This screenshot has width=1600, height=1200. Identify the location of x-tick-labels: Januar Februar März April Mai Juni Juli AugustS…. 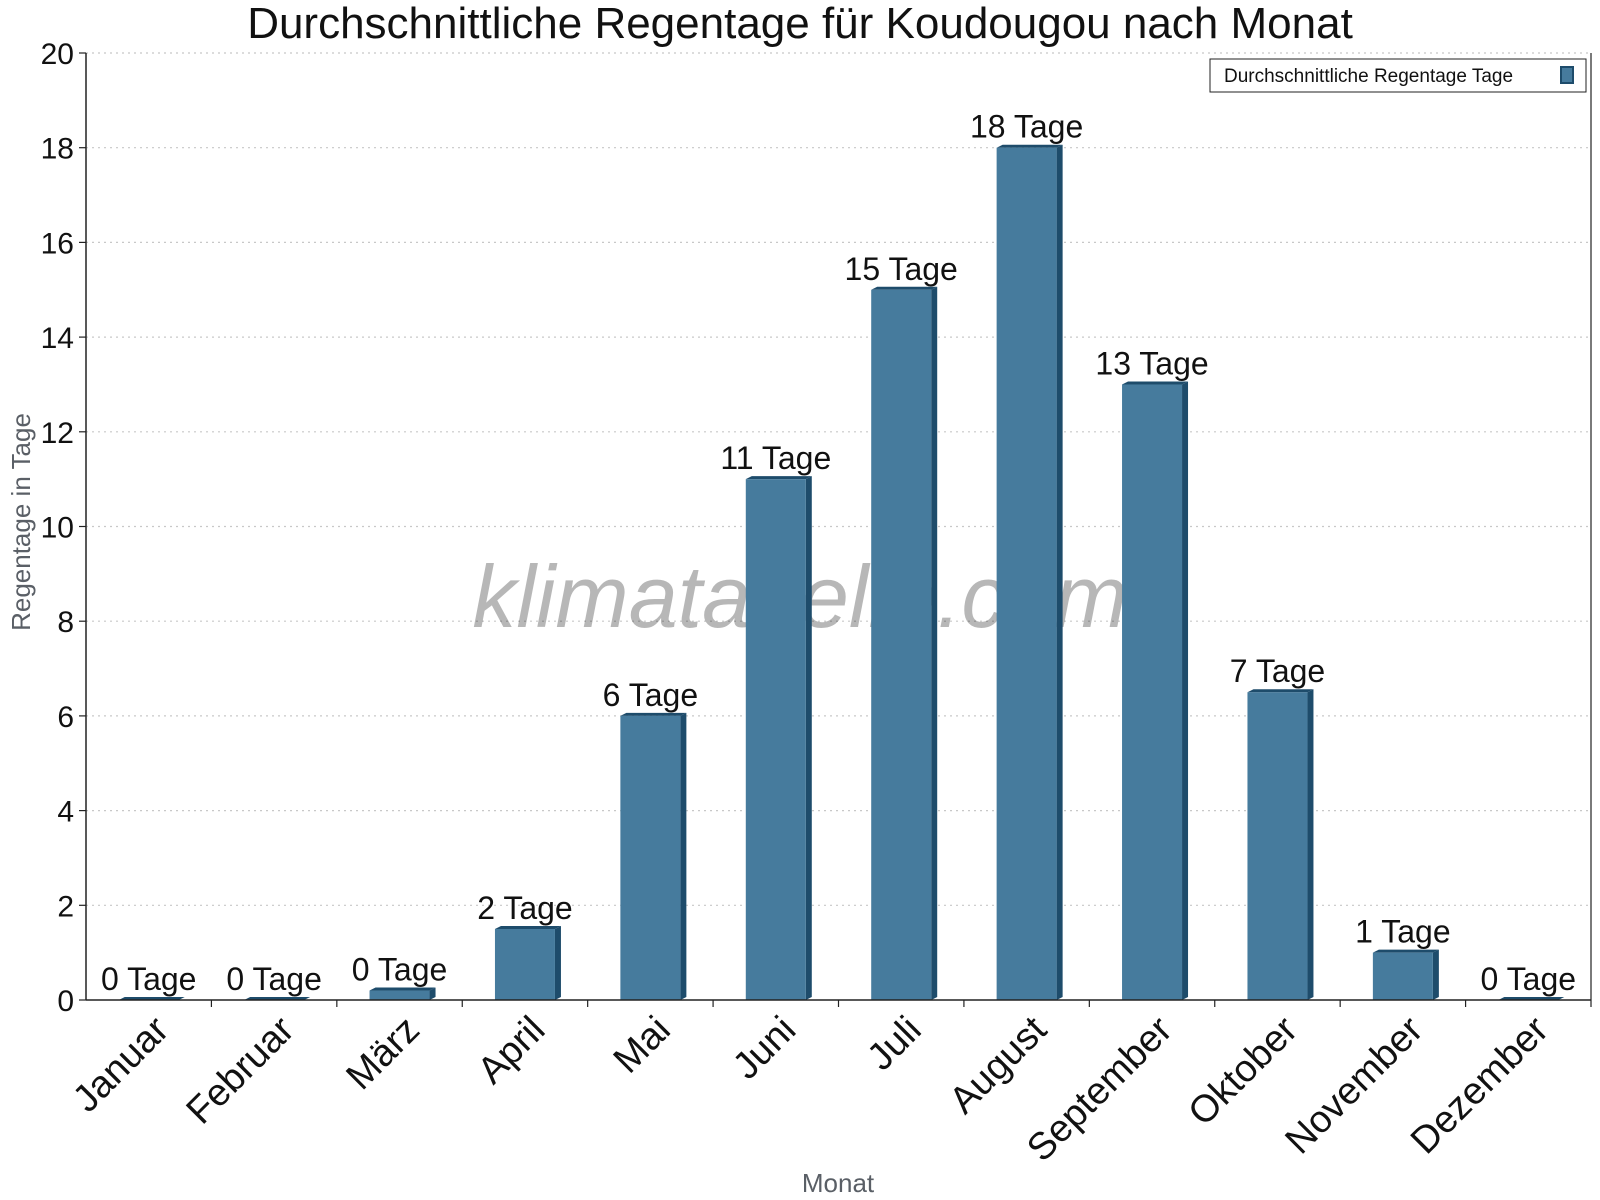
(811, 1088).